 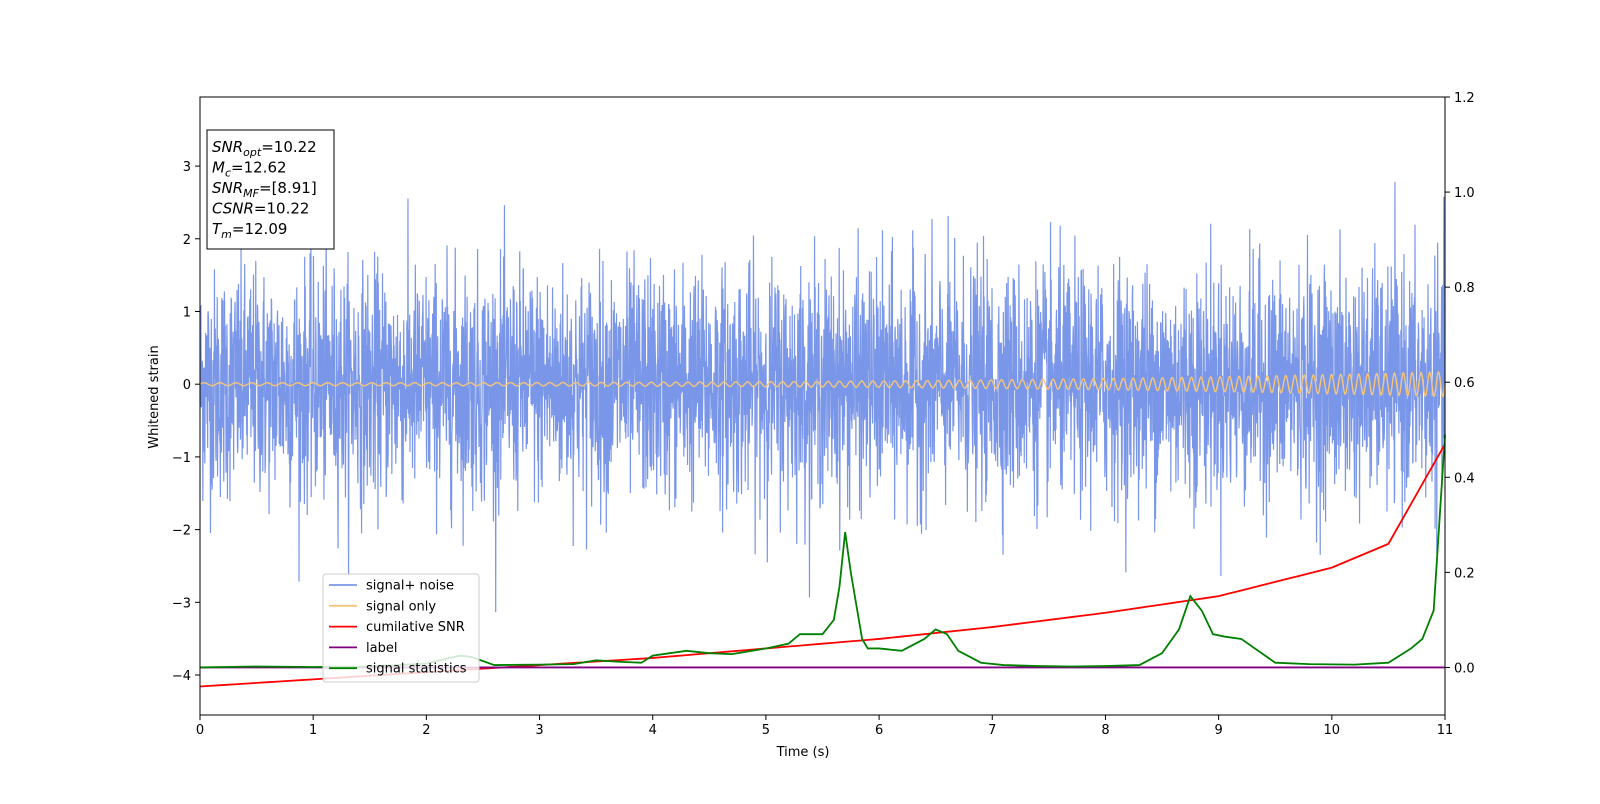 I want to click on x-tick-label: 2, so click(x=426, y=730).